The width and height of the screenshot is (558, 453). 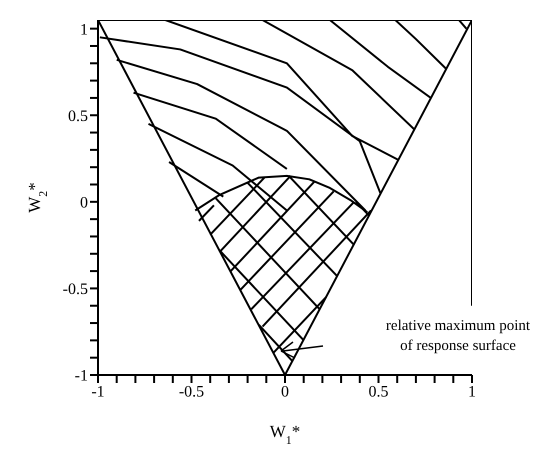 I want to click on x-tick-label: 0.5, so click(x=378, y=391).